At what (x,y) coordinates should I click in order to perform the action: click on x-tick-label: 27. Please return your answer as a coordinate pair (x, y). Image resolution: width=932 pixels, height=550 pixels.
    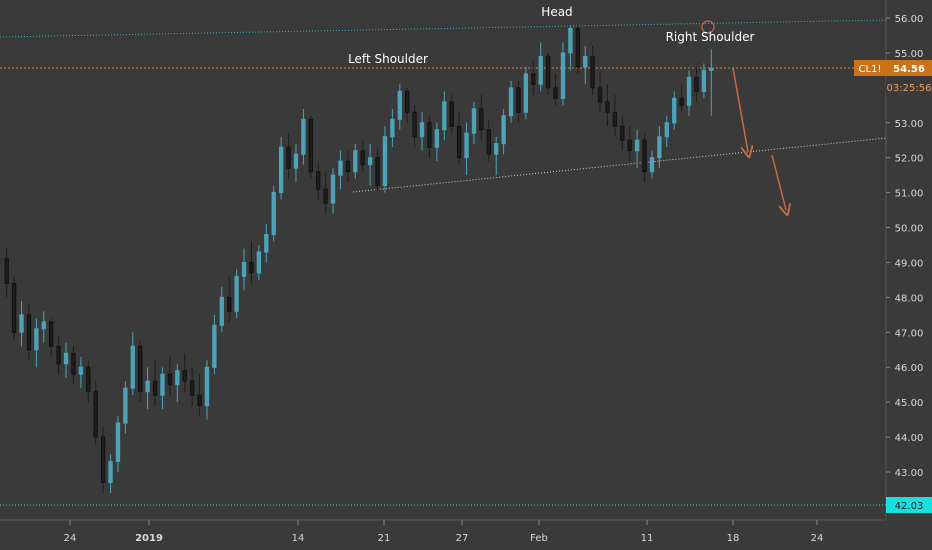
    Looking at the image, I should click on (462, 538).